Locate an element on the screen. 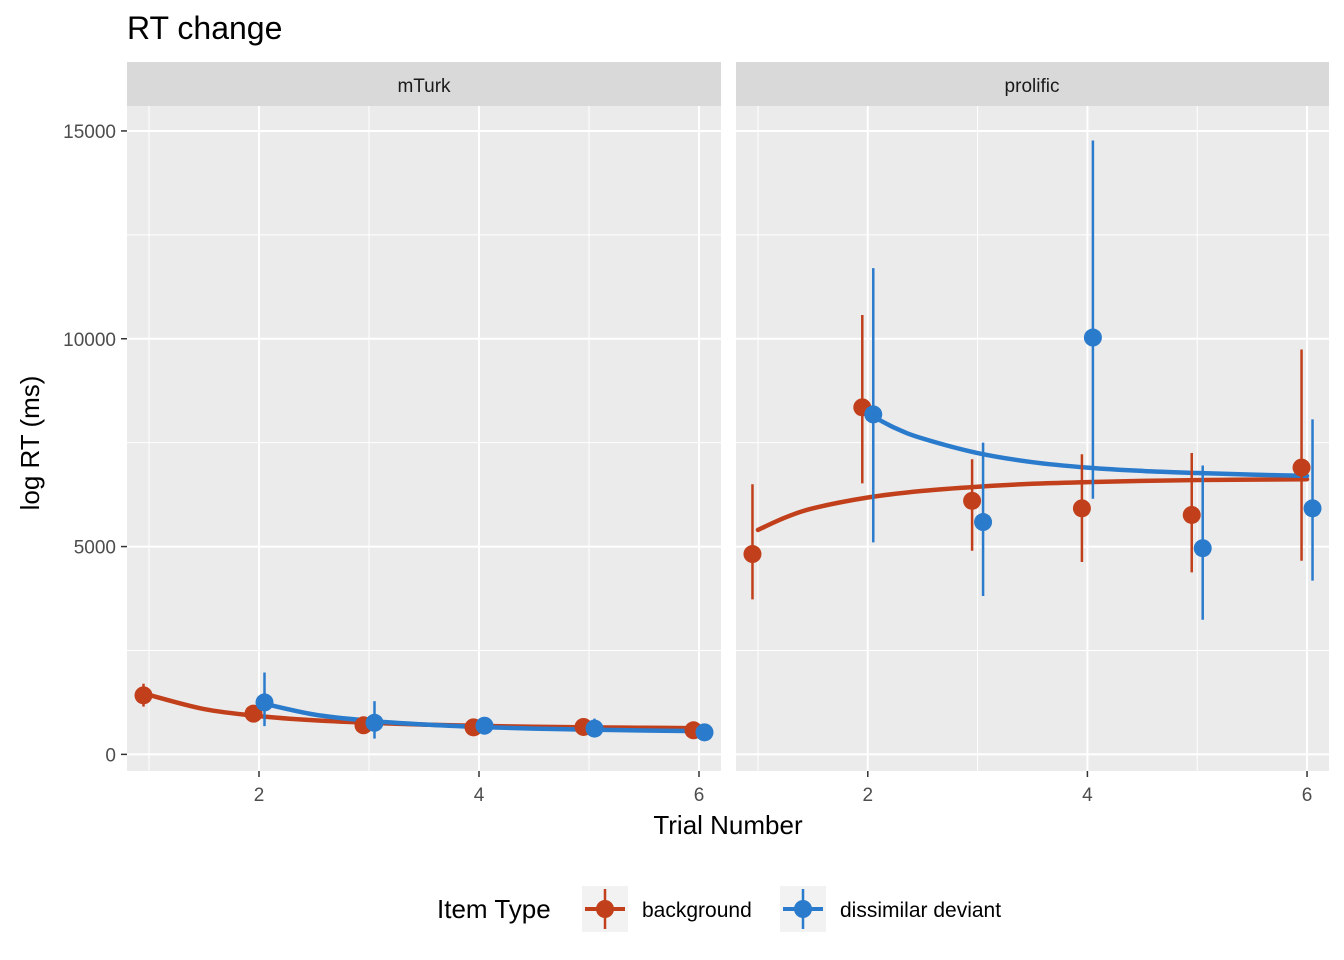  mturk-x-tick-label-2: 2 is located at coordinates (259, 795).